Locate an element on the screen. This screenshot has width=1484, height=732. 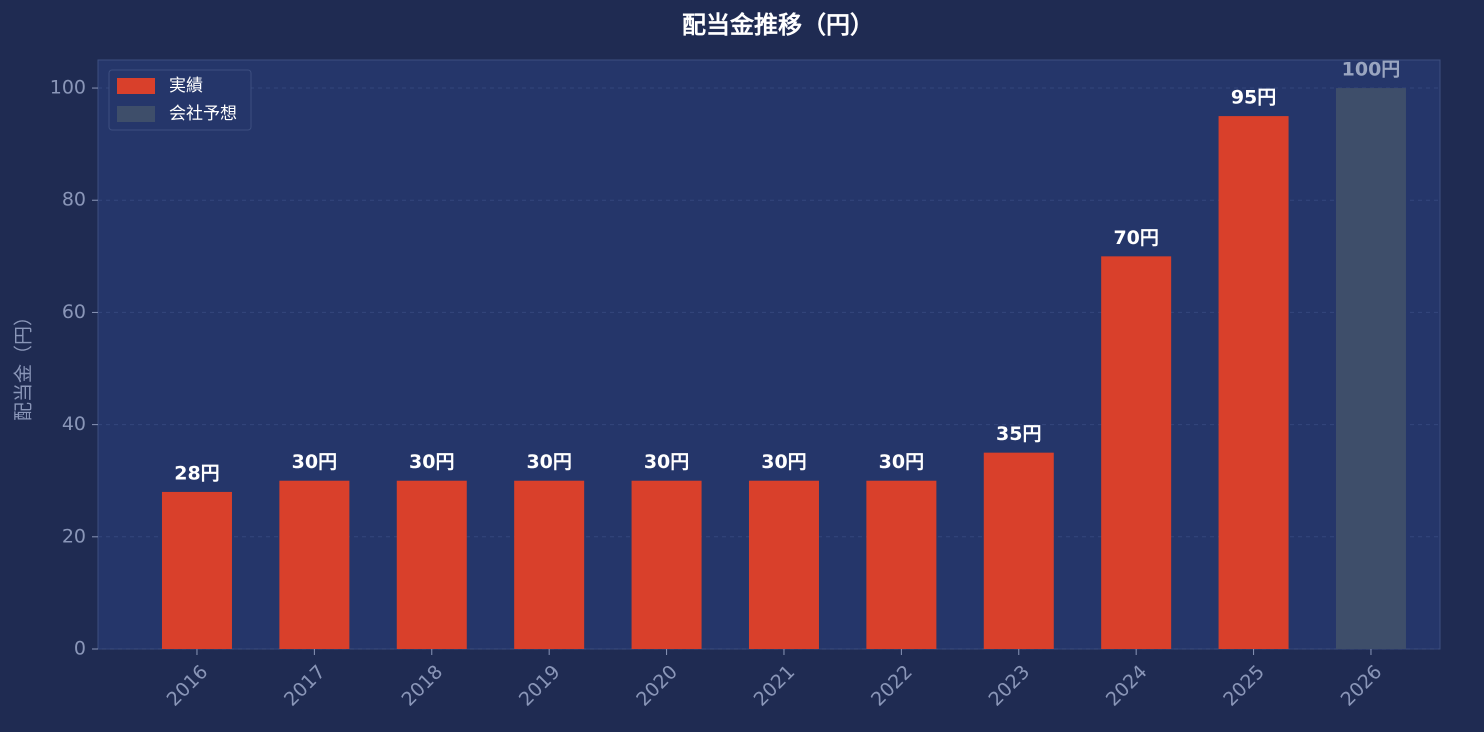
legend-label: 会社予想 is located at coordinates (203, 114).